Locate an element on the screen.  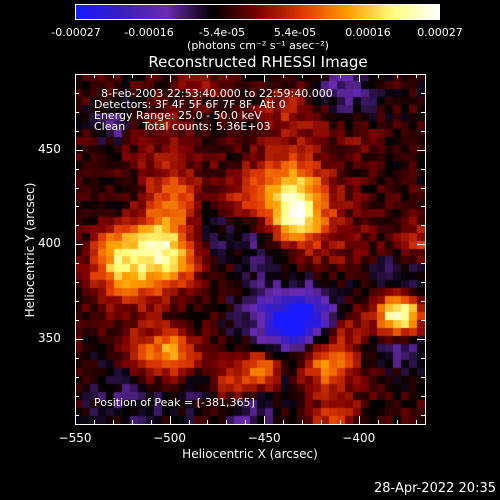
x-tick-label: −500 is located at coordinates (170, 438).